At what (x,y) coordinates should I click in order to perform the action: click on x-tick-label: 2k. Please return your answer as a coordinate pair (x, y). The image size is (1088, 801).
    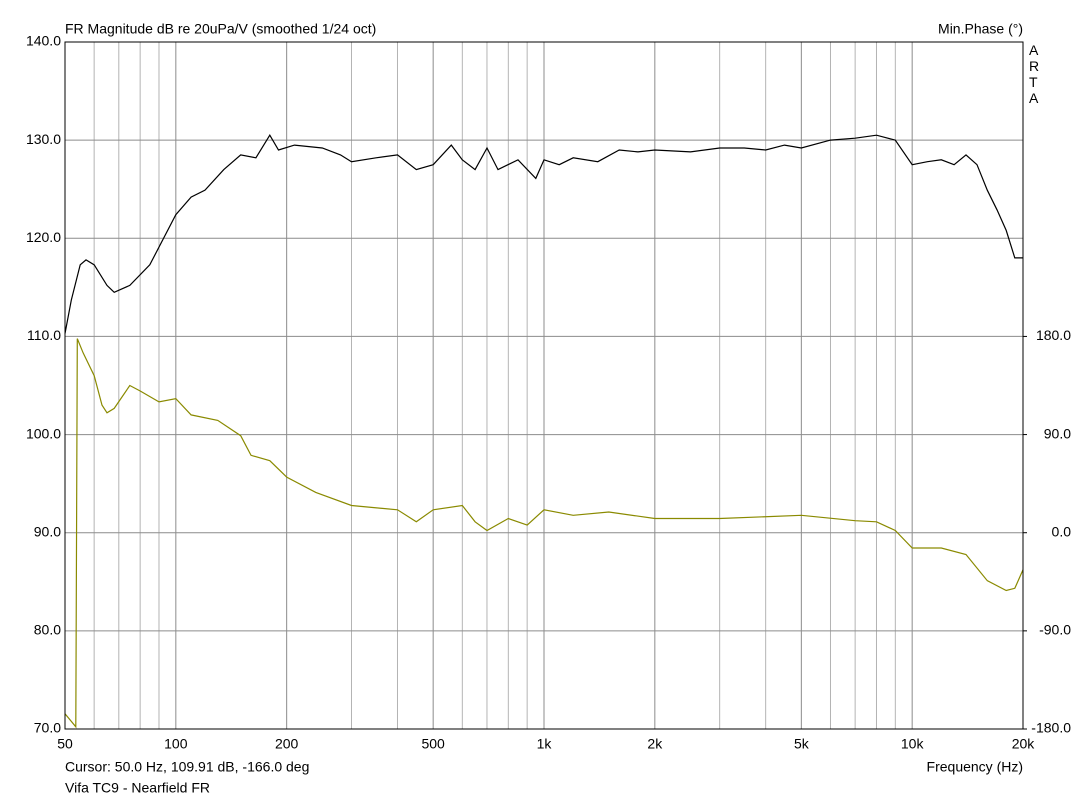
    Looking at the image, I should click on (655, 744).